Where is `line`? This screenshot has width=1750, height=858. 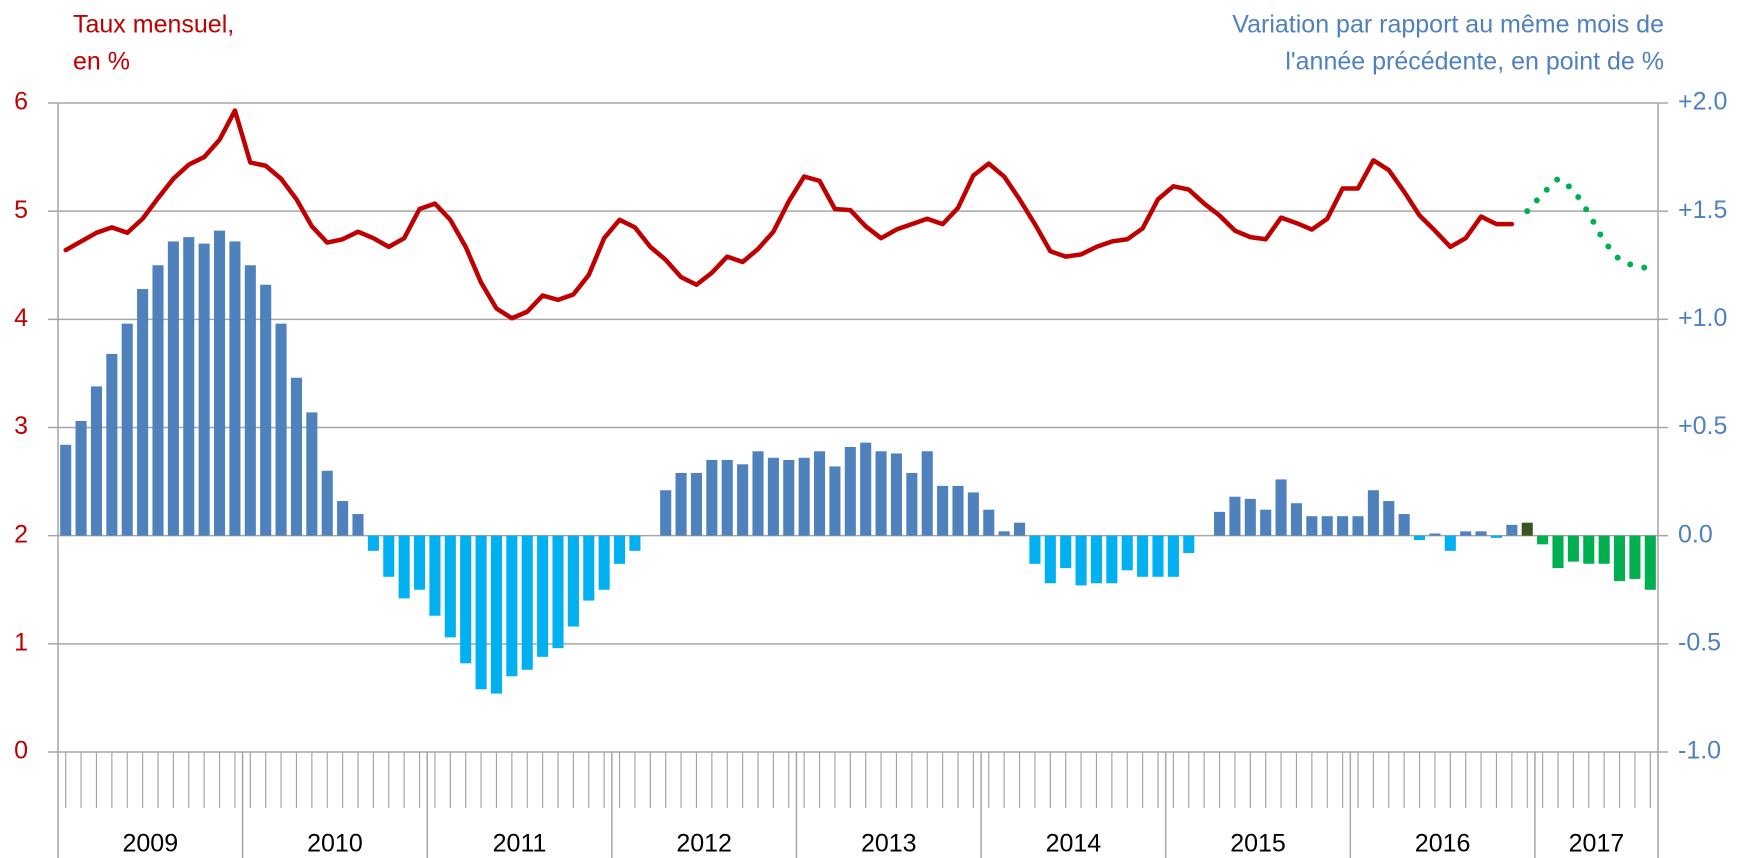
line is located at coordinates (1589, 223).